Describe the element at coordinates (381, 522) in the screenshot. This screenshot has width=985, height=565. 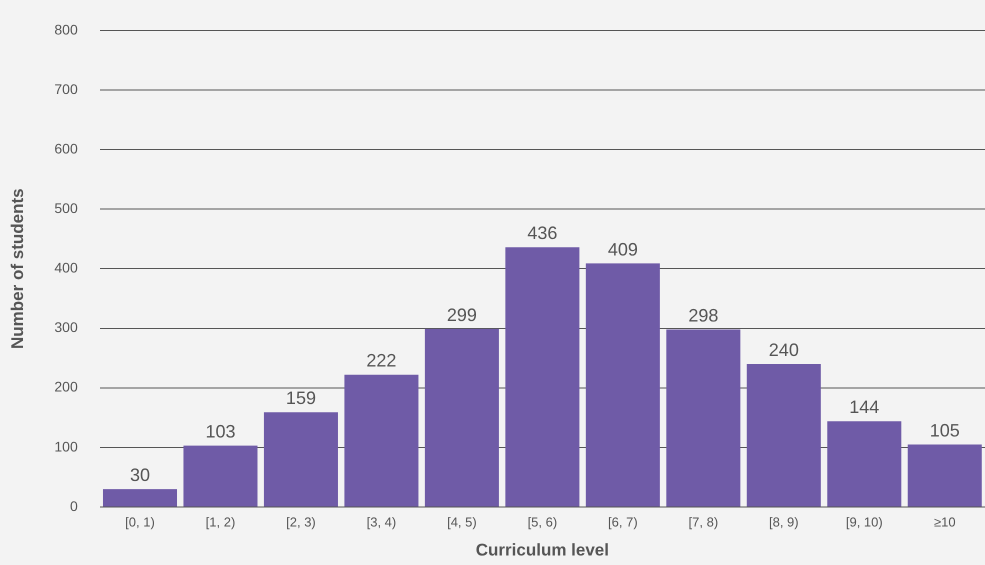
I see `x-tick-label: [3, 4)` at that location.